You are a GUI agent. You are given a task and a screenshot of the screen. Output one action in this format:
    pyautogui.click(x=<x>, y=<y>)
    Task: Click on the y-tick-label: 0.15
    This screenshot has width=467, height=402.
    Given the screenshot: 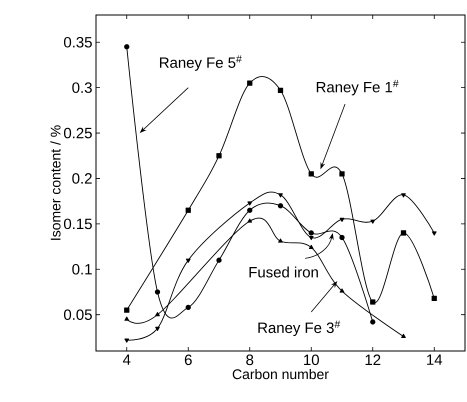 What is the action you would take?
    pyautogui.click(x=78, y=224)
    